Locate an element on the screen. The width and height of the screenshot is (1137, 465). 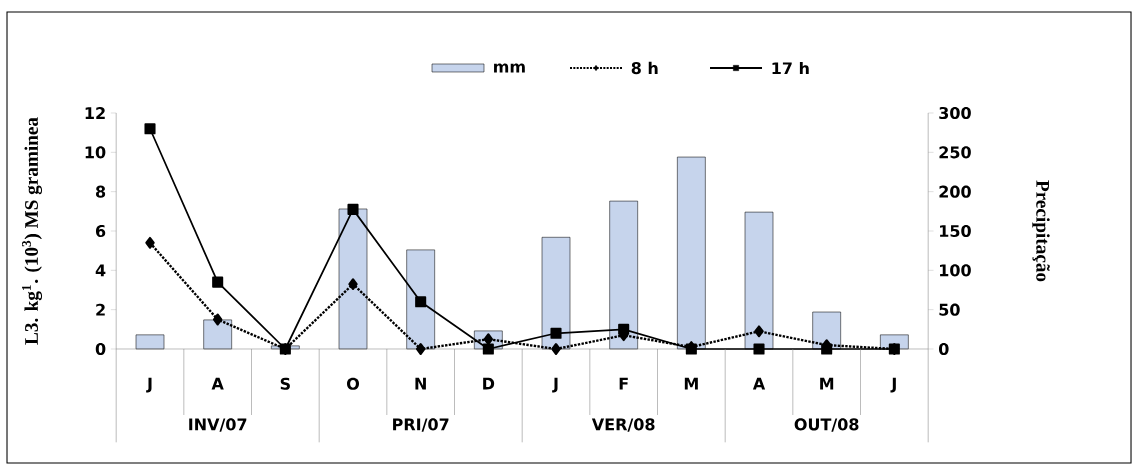
y2-axis-title: Precipitação is located at coordinates (1041, 231).